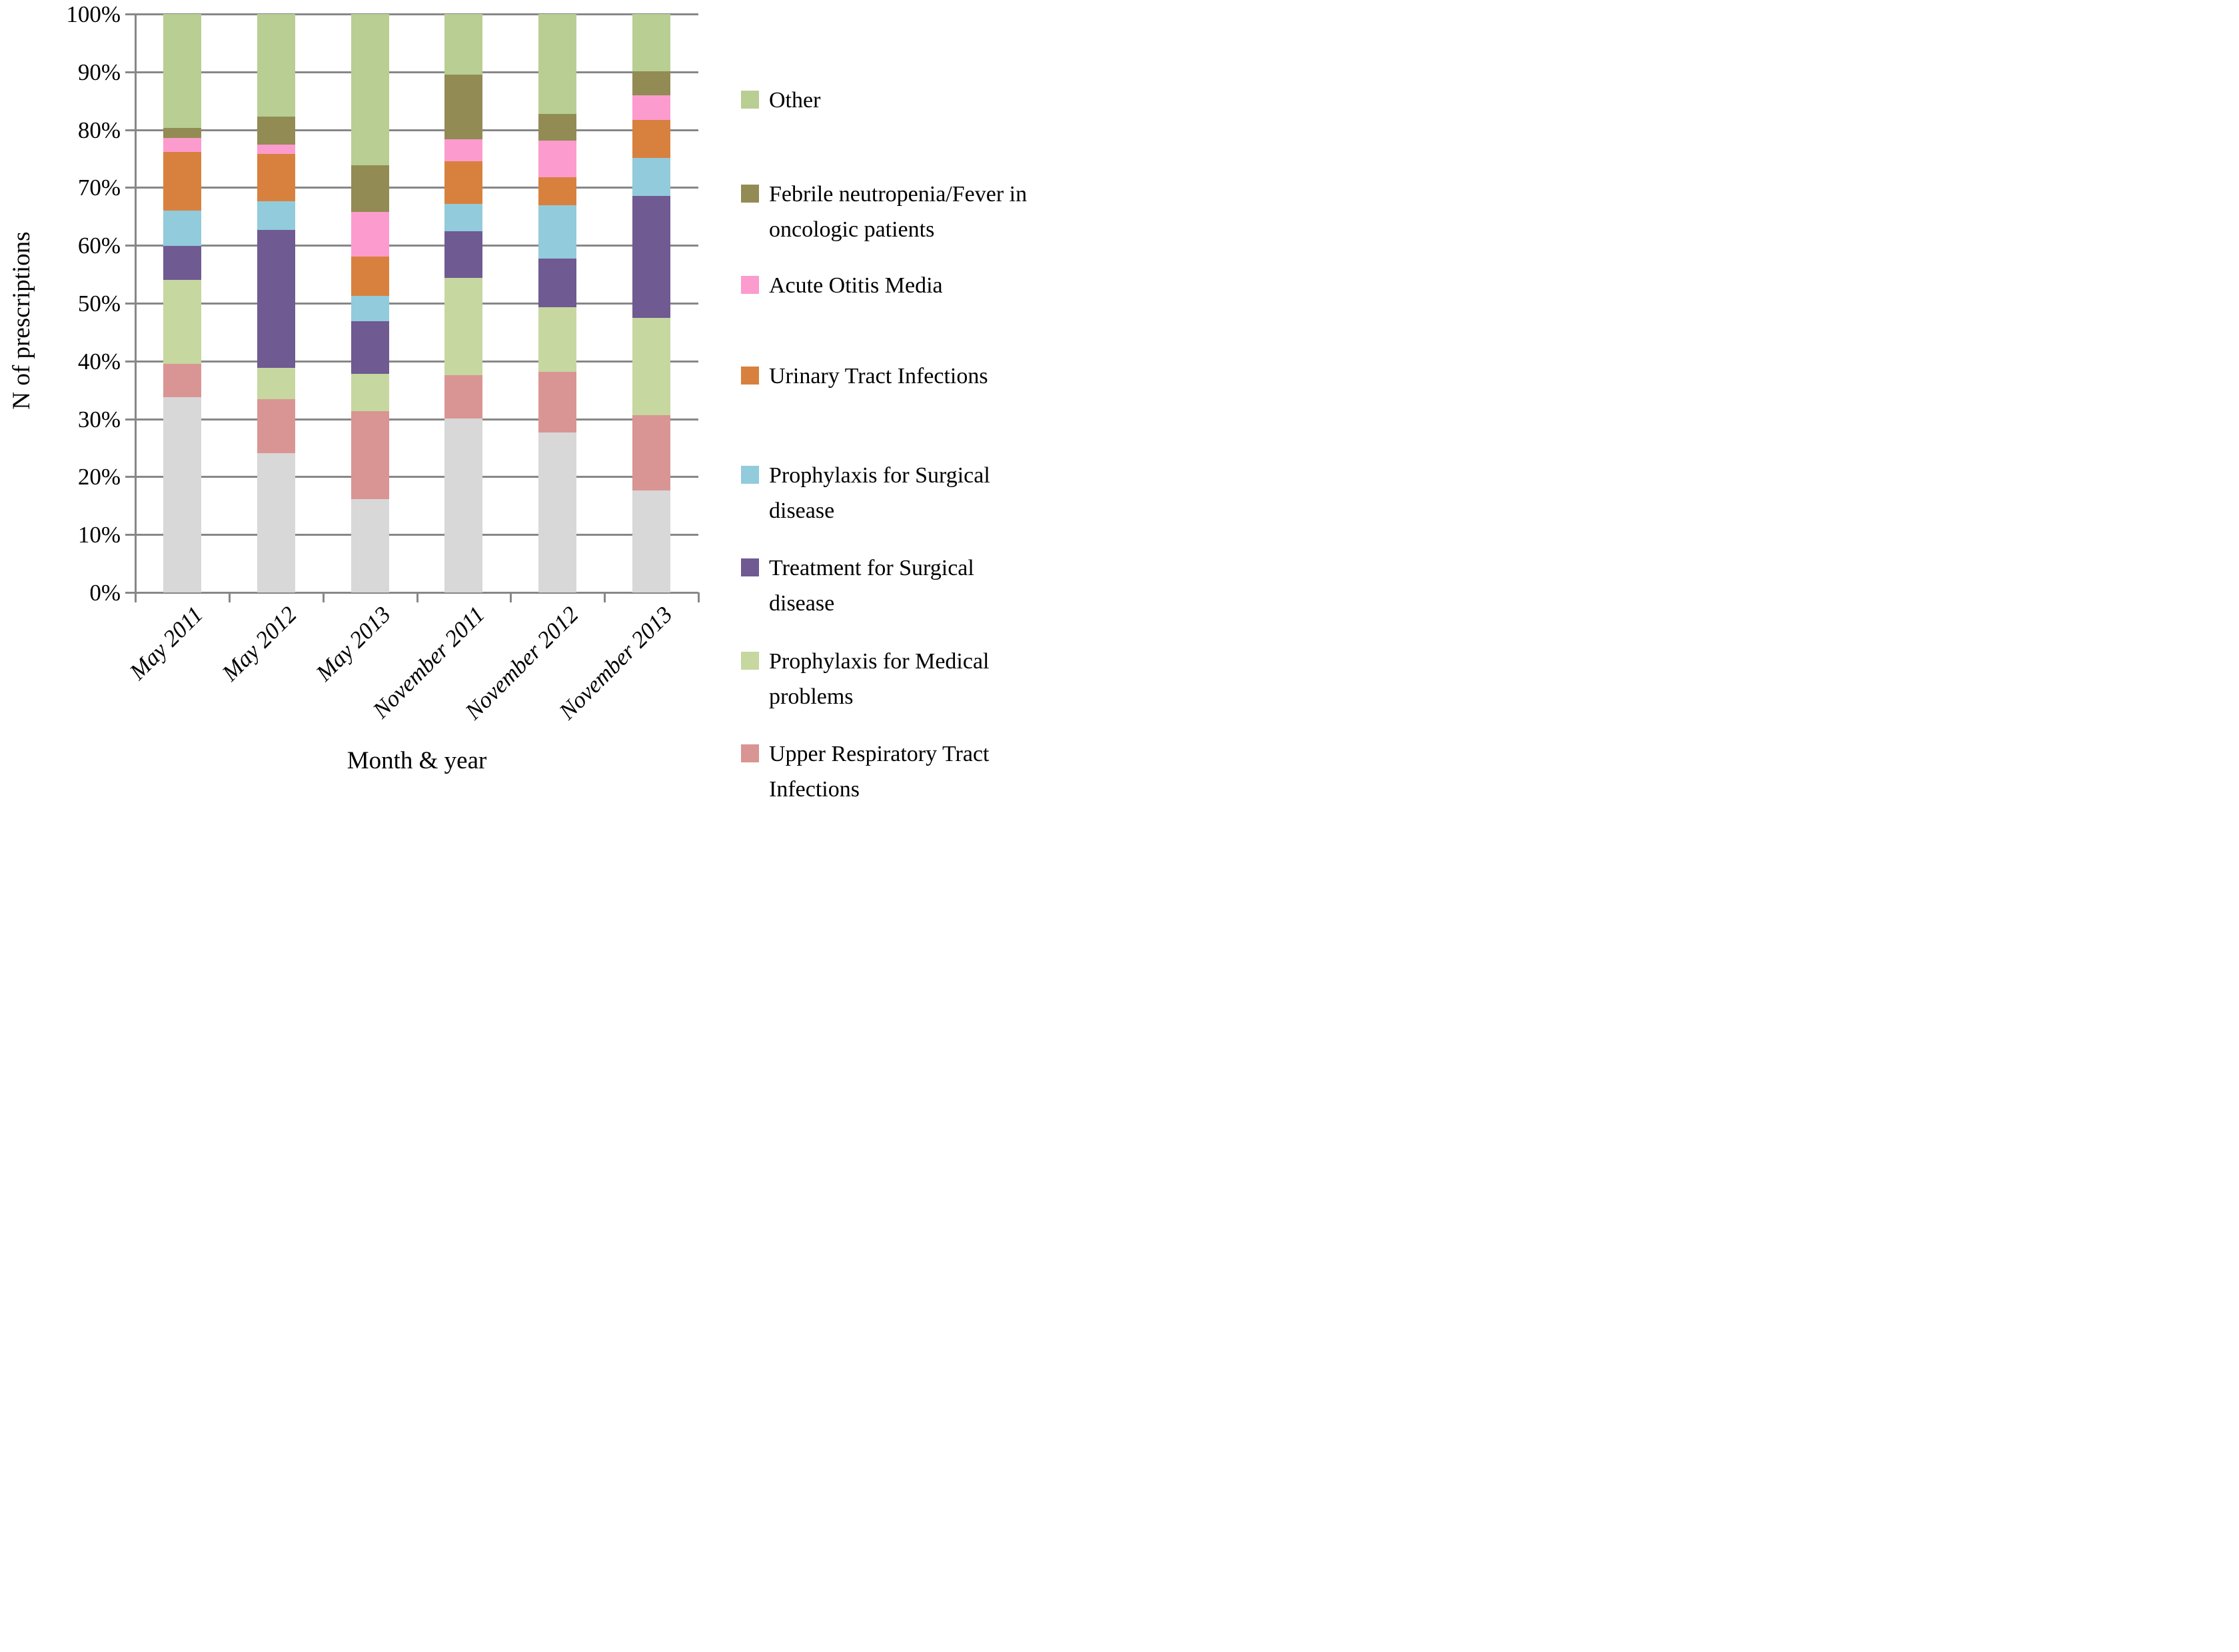  I want to click on legend-label: Upper Respiratory Tract Infections, so click(879, 772).